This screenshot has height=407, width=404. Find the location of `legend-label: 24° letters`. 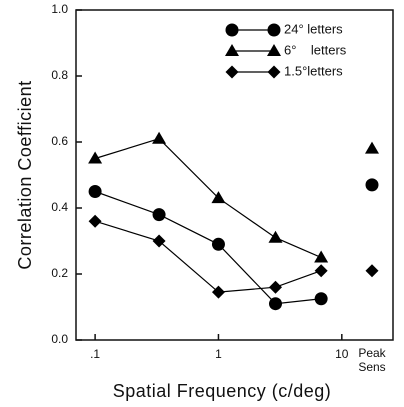

legend-label: 24° letters is located at coordinates (313, 28).